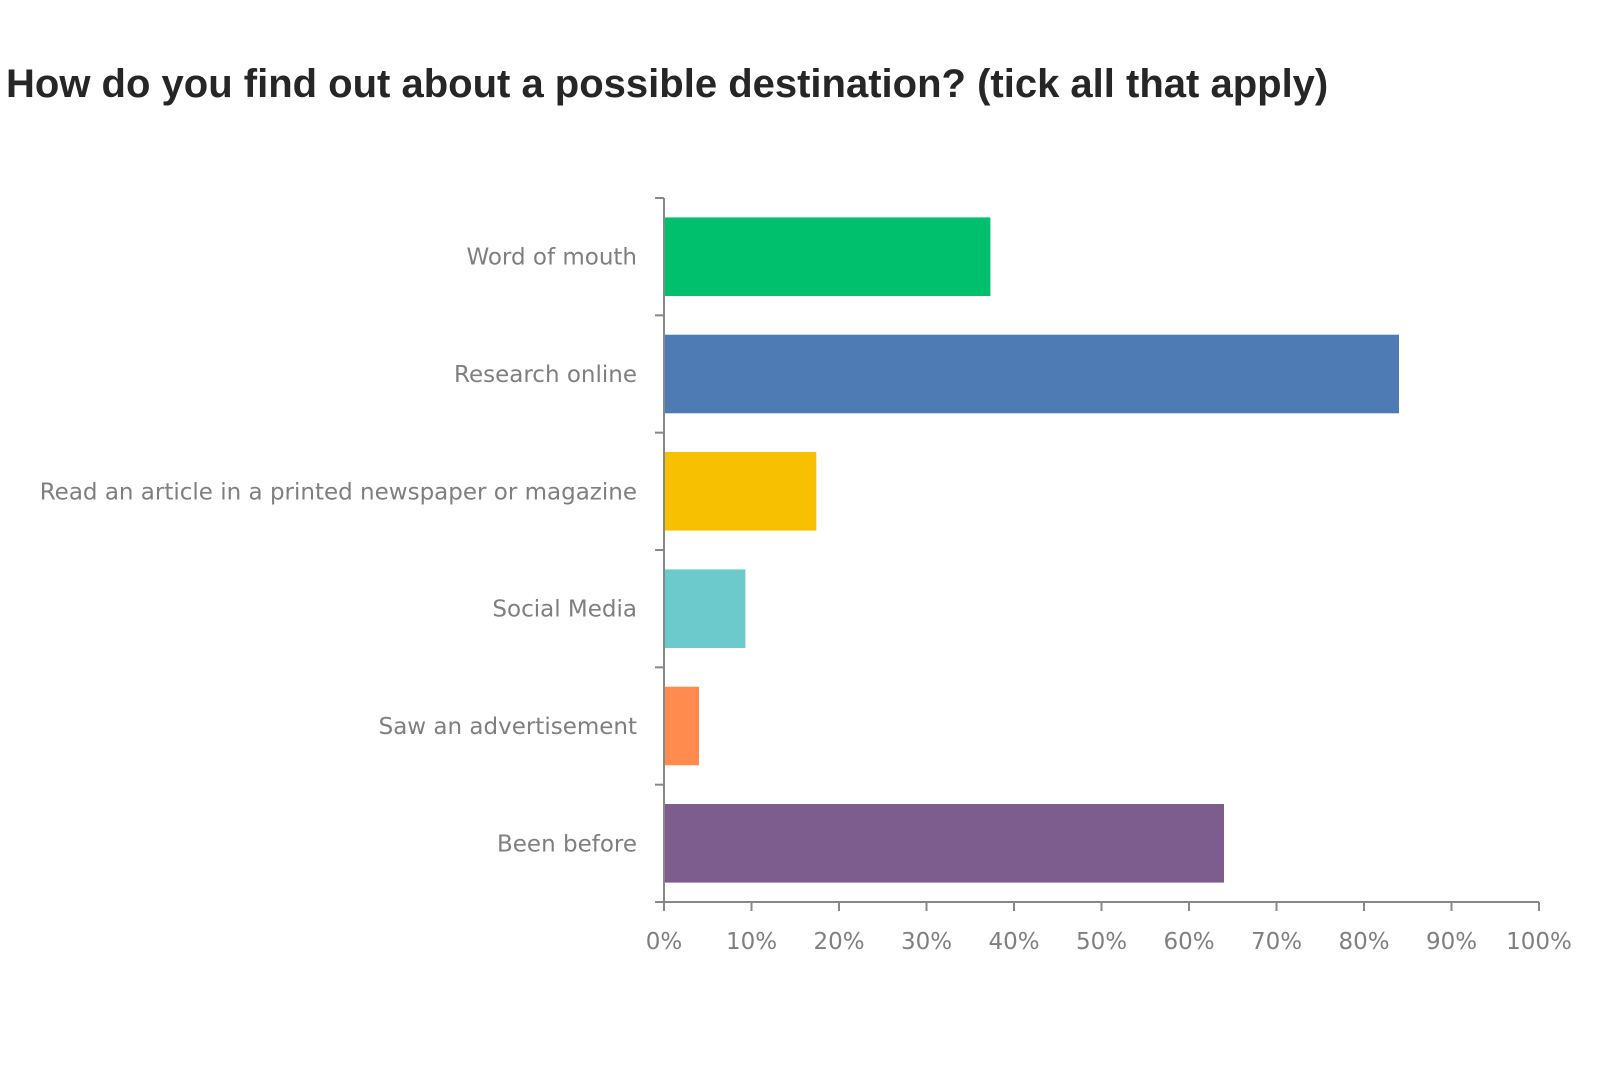  I want to click on x-tick-label: 80%, so click(1363, 942).